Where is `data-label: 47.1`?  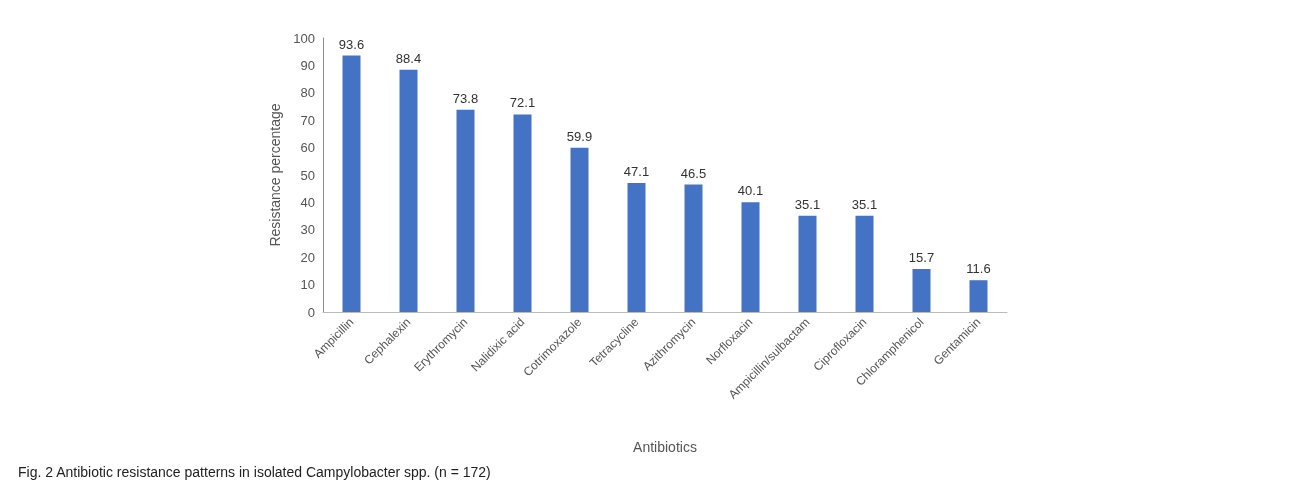 data-label: 47.1 is located at coordinates (636, 171).